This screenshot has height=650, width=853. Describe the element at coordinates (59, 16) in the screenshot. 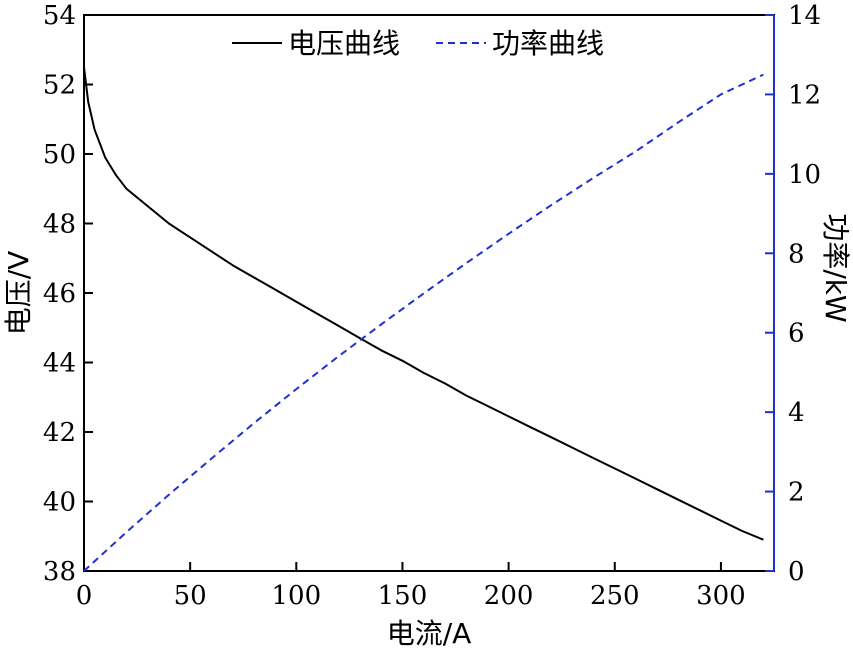

I see `y-left-tick-label: 54` at that location.